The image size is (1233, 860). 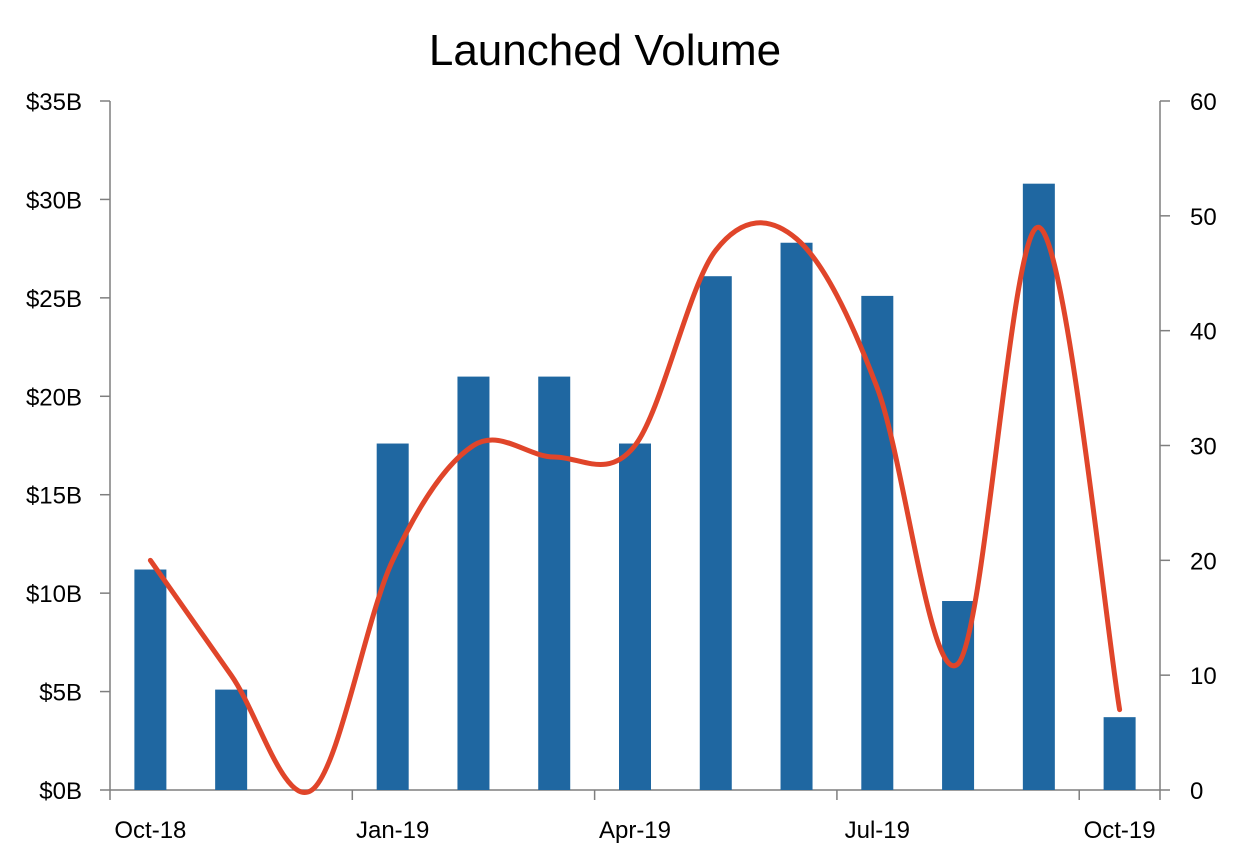 What do you see at coordinates (60, 693) in the screenshot?
I see `y-left-tick-label: $5B` at bounding box center [60, 693].